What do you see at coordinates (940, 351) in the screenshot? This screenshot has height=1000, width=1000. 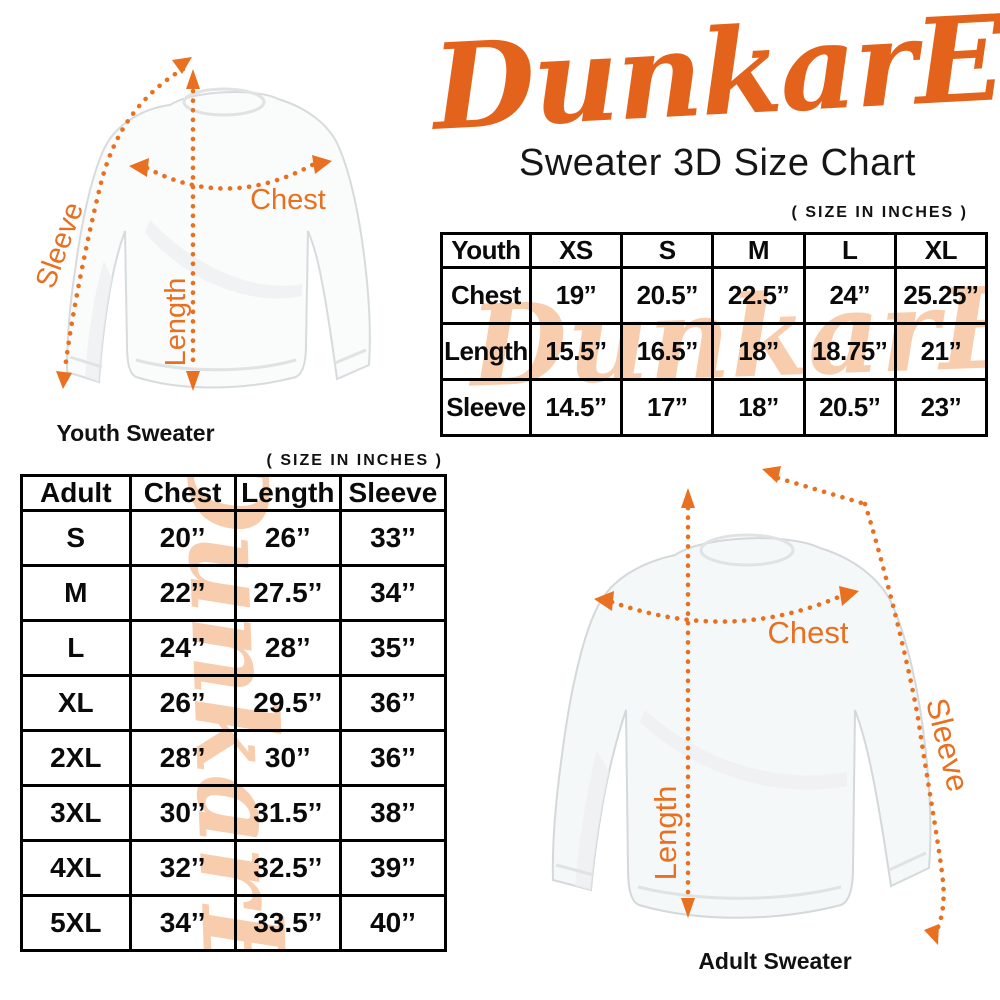 I see `size-value-cell: 21’’` at bounding box center [940, 351].